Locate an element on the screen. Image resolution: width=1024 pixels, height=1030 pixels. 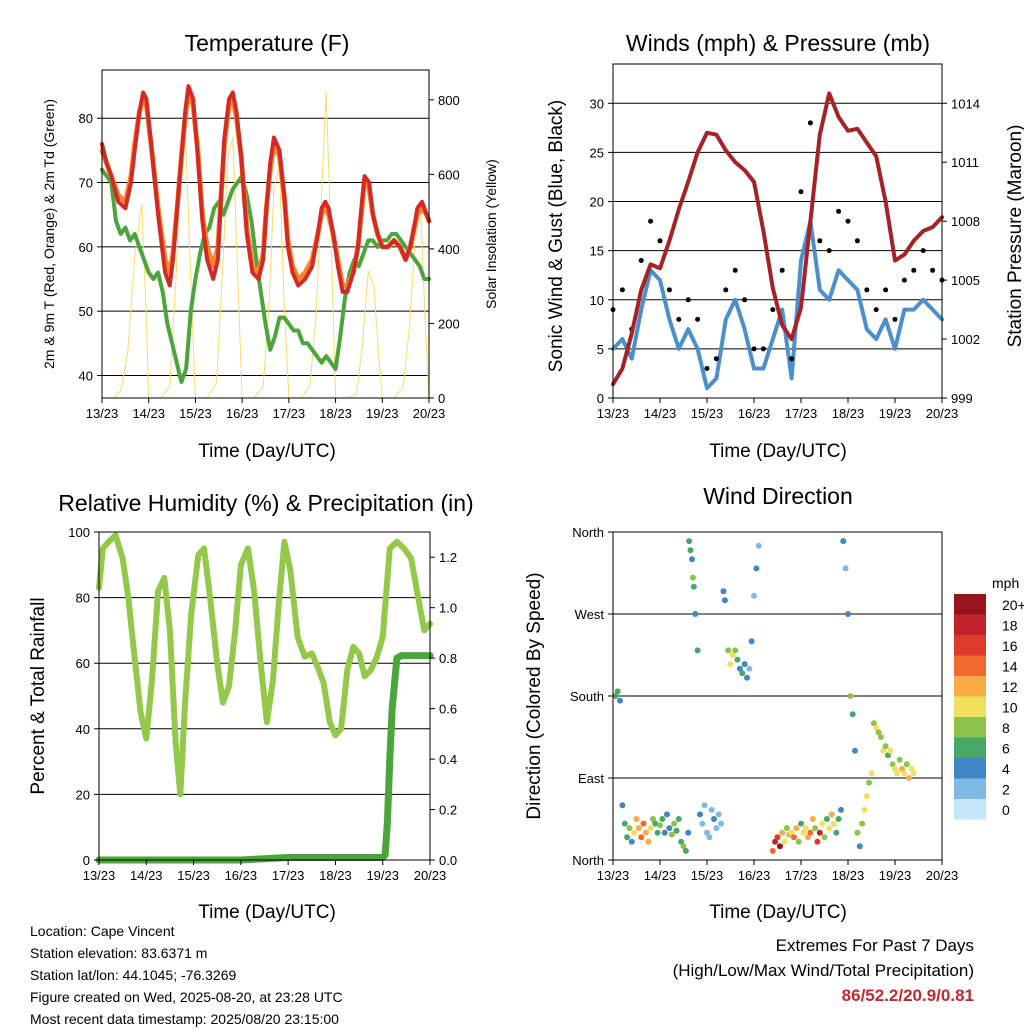
y-tick-label: 70 is located at coordinates (86, 183).